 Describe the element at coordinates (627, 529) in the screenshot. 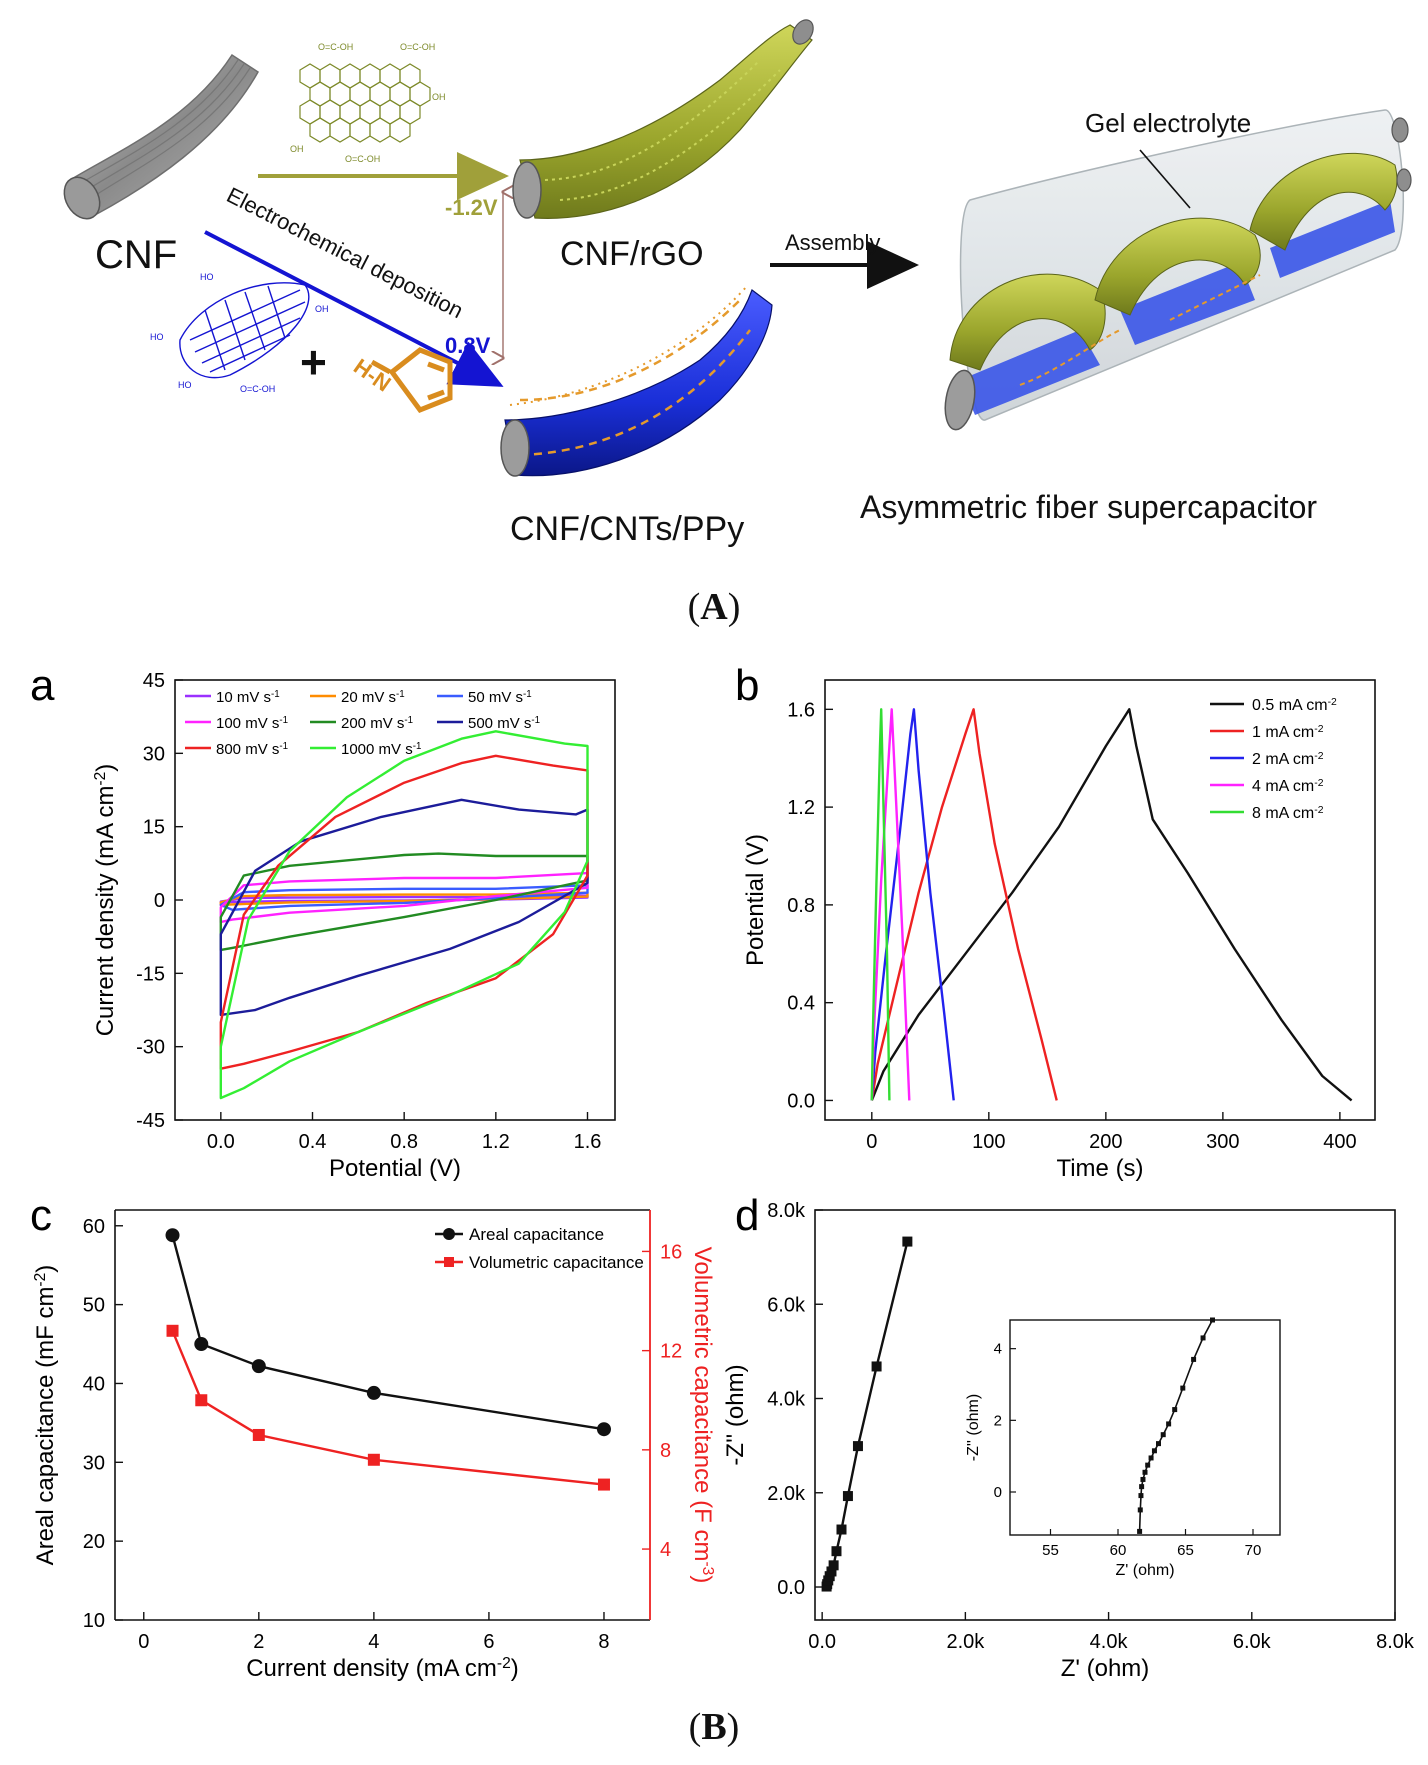

I see `cnf-cnts-ppy-label: CNF/CNTs/PPy` at that location.